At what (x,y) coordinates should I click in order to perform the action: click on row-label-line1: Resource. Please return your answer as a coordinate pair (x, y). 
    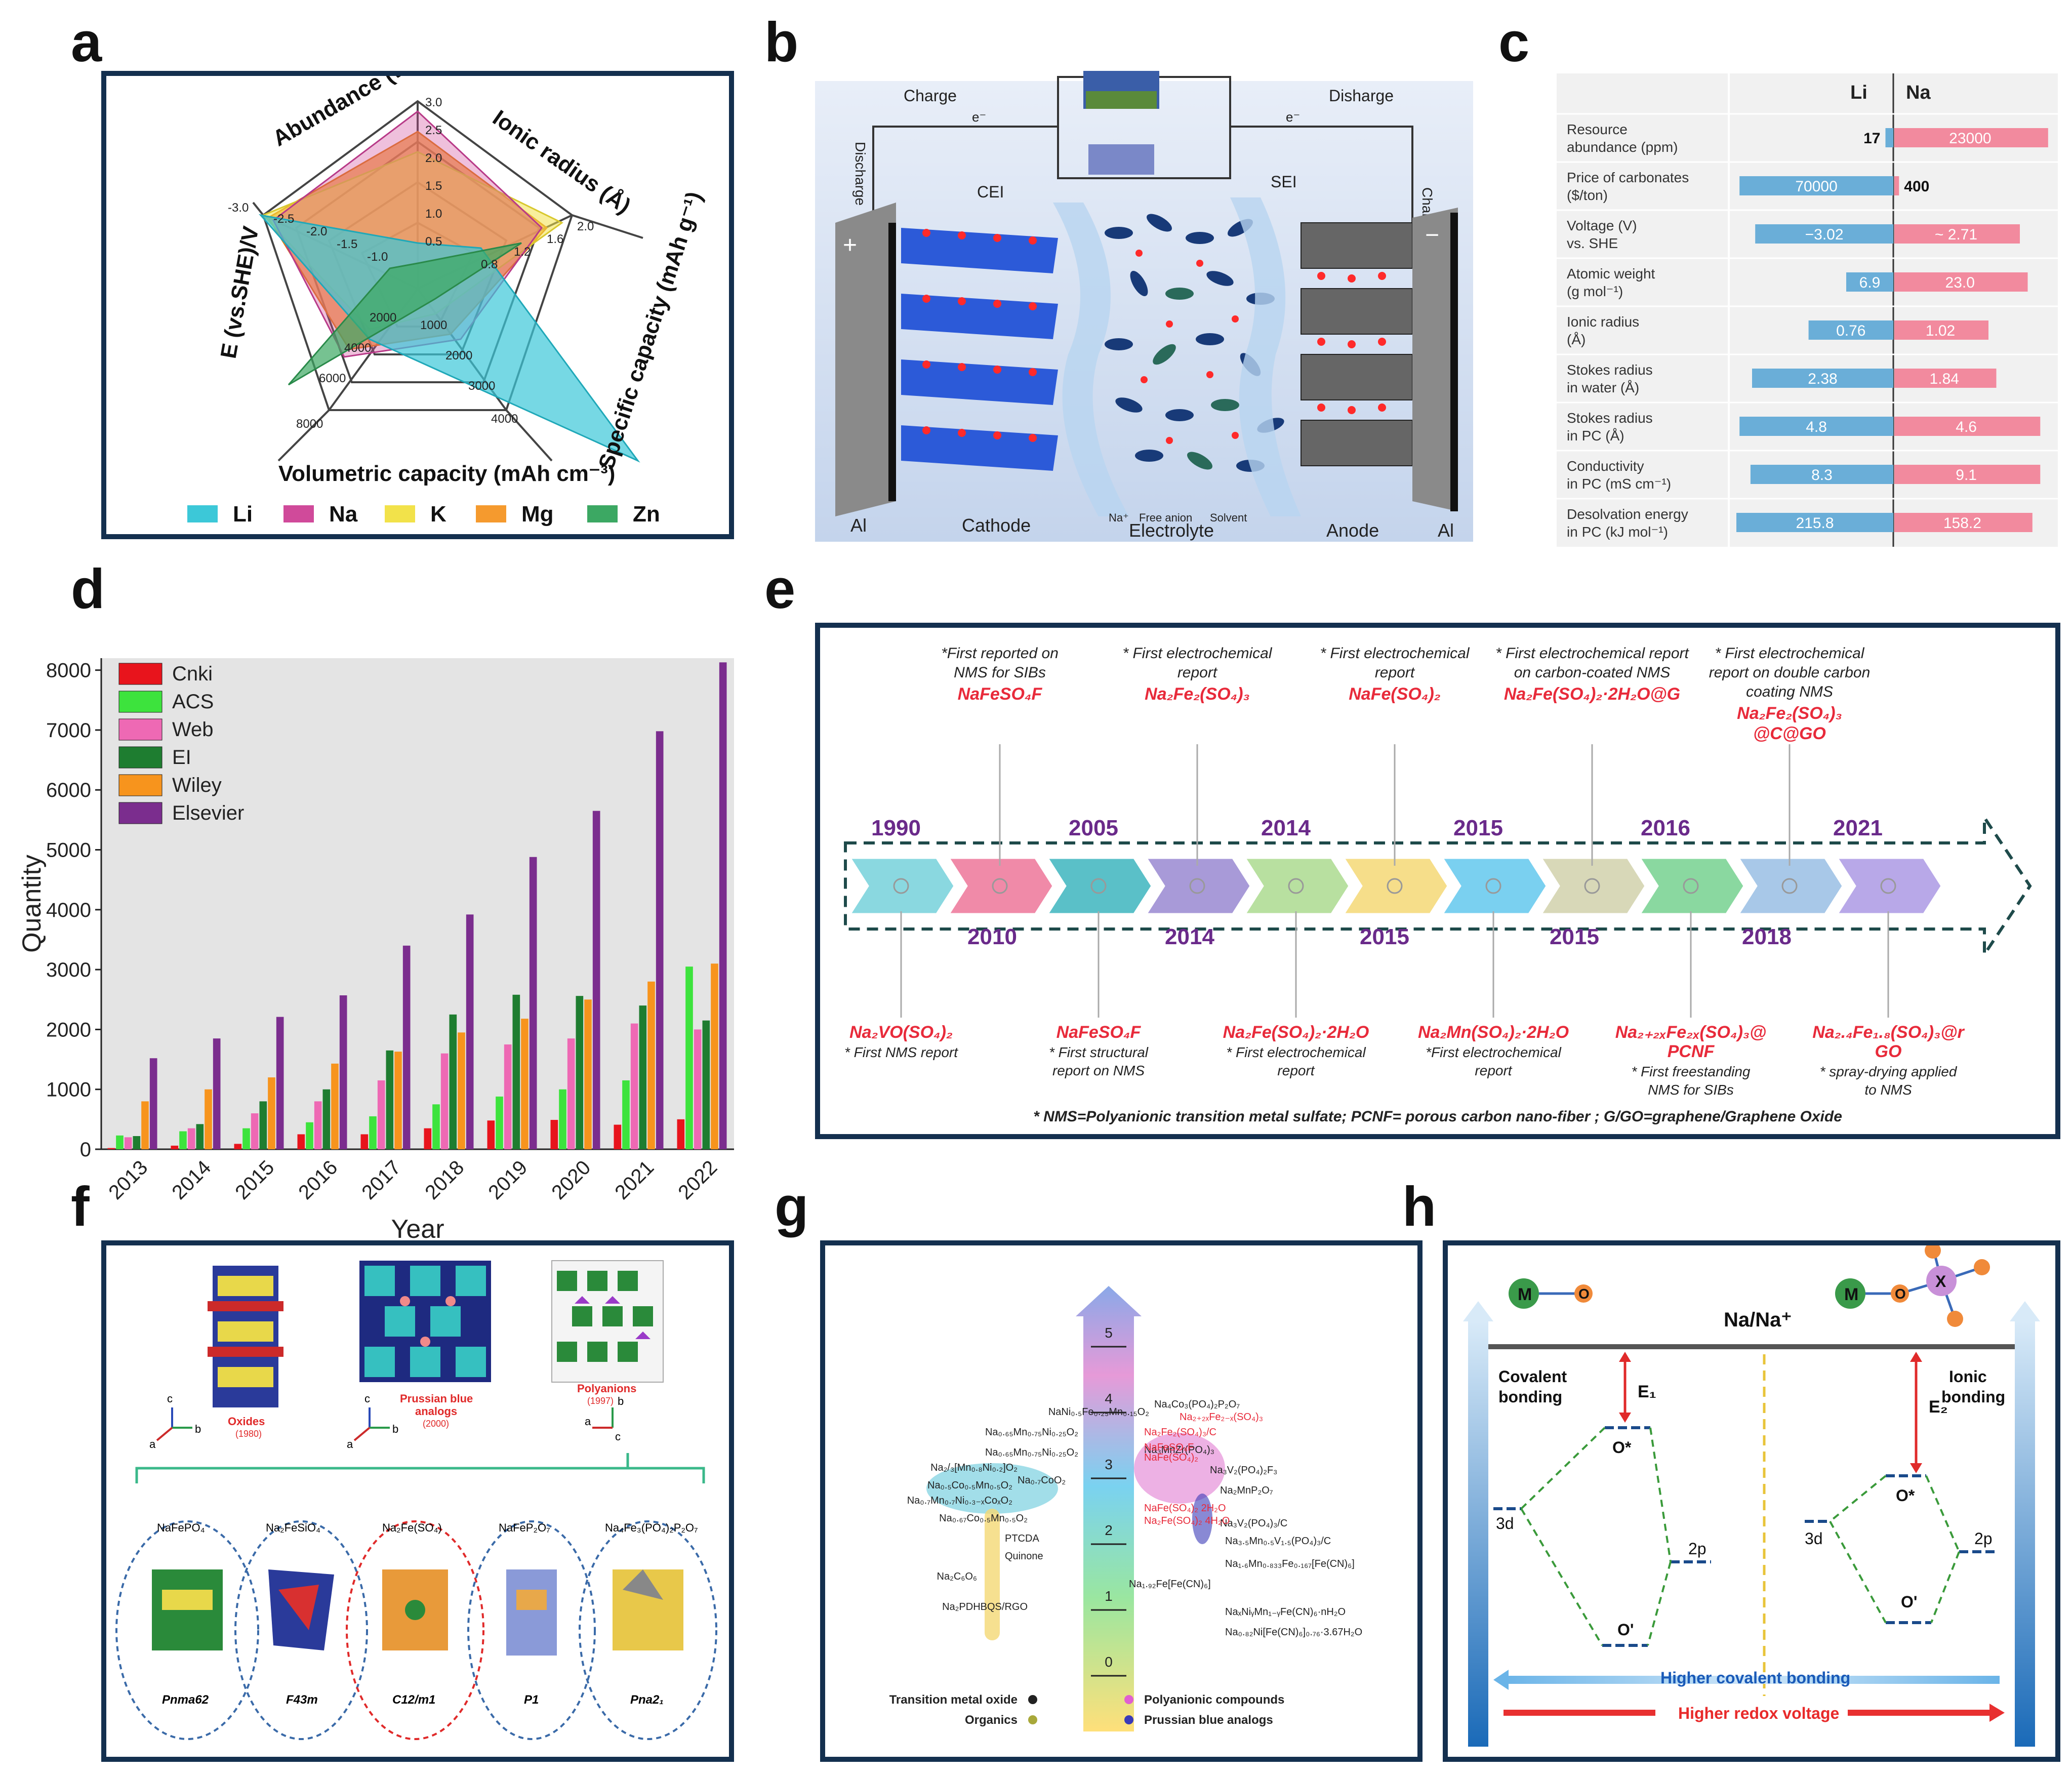
    Looking at the image, I should click on (1597, 129).